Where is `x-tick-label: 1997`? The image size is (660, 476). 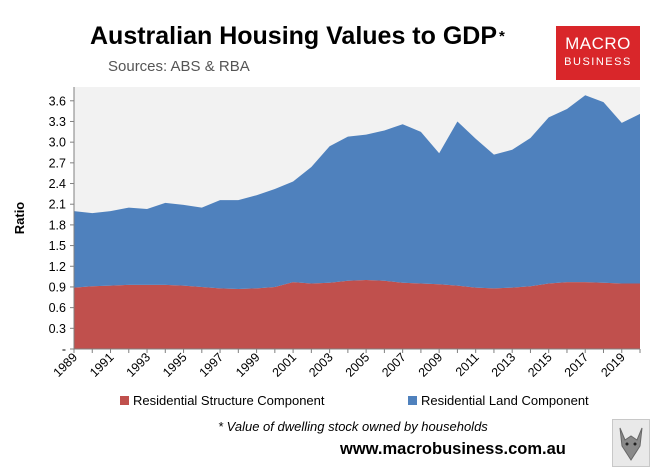
x-tick-label: 1997 is located at coordinates (212, 365).